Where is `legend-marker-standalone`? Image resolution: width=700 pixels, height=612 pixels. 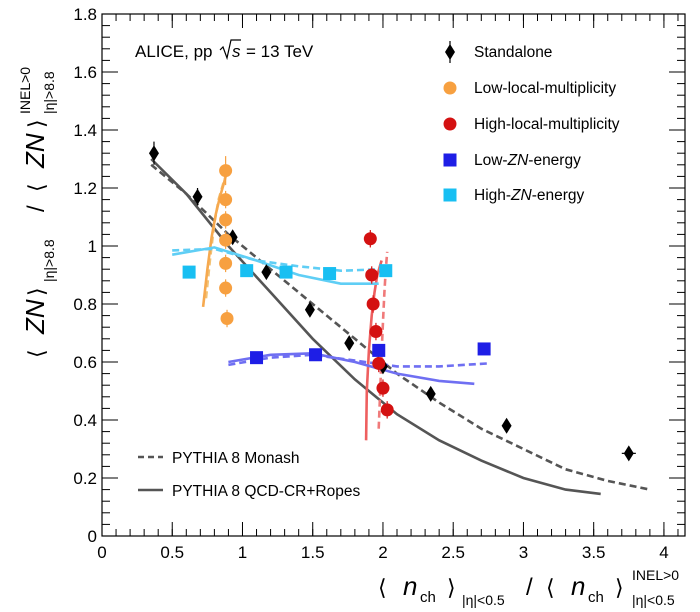 legend-marker-standalone is located at coordinates (450, 52).